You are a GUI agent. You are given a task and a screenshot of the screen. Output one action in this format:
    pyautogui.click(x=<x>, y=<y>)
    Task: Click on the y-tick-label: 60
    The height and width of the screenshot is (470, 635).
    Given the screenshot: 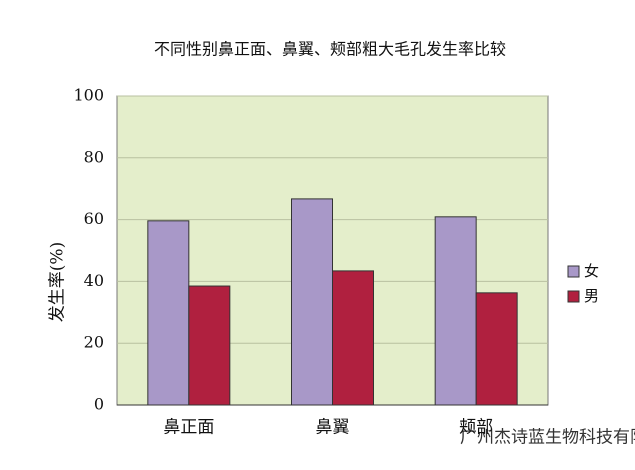 What is the action you would take?
    pyautogui.click(x=94, y=218)
    